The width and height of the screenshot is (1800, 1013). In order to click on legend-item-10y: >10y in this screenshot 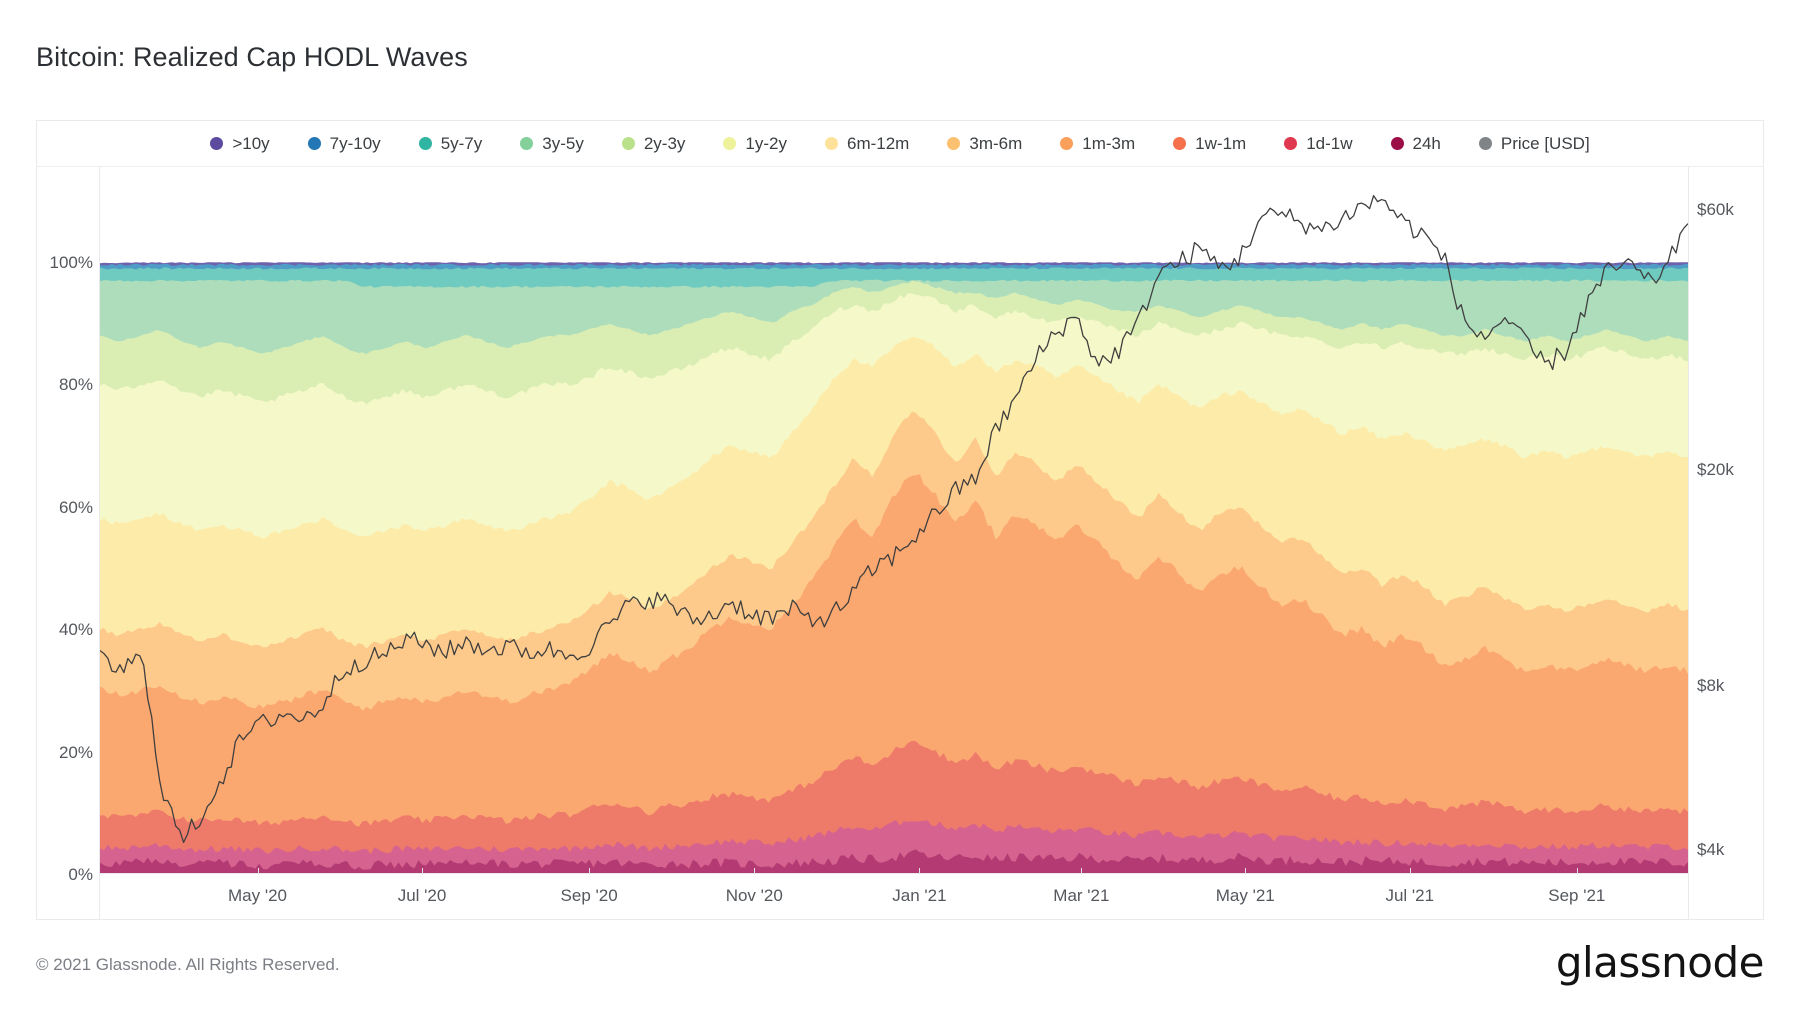, I will do `click(240, 143)`.